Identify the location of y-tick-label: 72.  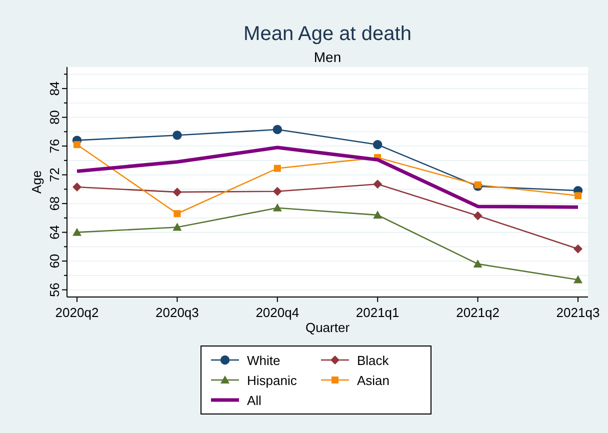
(54, 175).